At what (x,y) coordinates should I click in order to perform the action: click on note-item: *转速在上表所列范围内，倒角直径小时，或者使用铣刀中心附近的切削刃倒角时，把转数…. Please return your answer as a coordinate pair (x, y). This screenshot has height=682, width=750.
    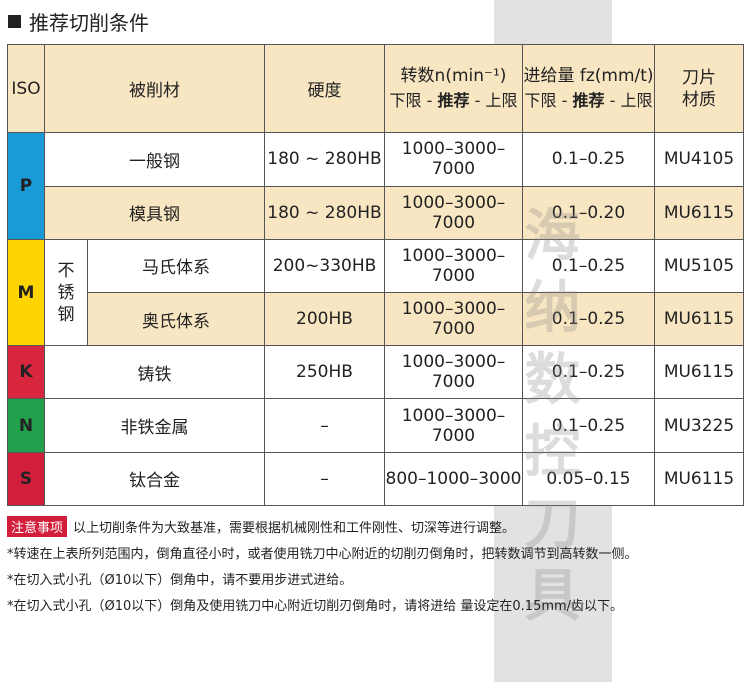
    Looking at the image, I should click on (322, 554).